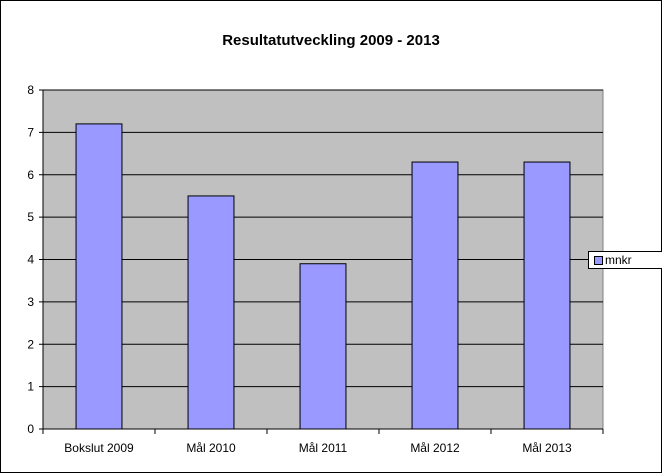 This screenshot has width=662, height=473. Describe the element at coordinates (30, 260) in the screenshot. I see `y-tick-label: 4` at that location.